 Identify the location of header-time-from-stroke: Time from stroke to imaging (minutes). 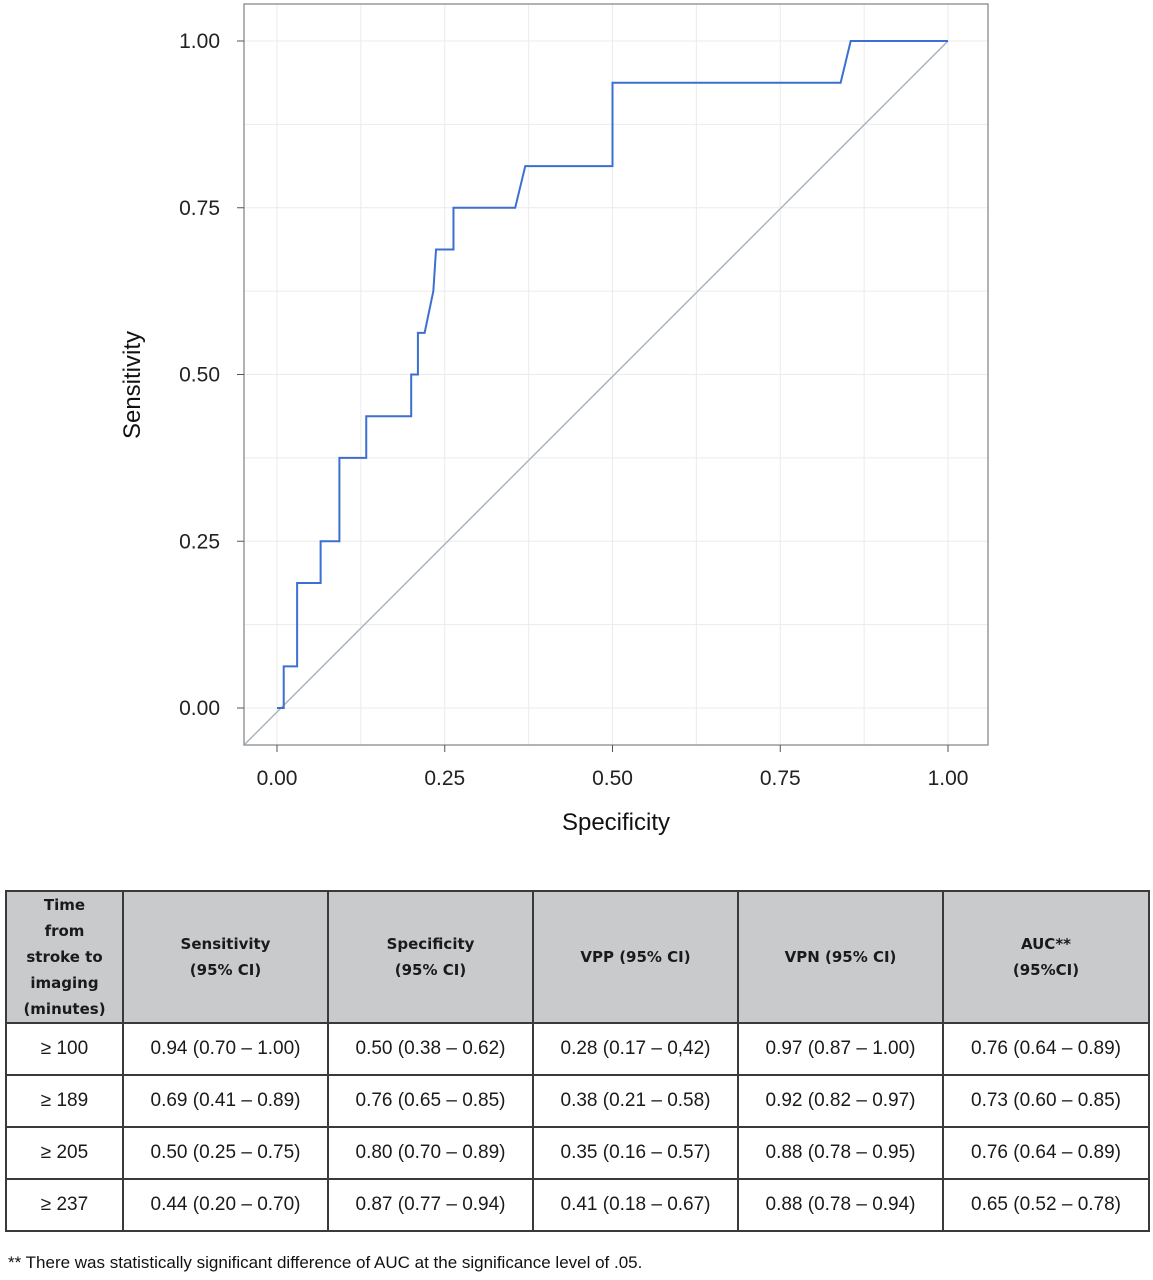
(64, 957).